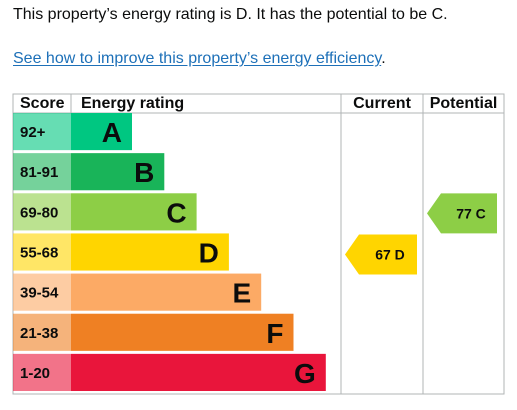 This screenshot has height=410, width=517. I want to click on score-label-g: 1-20, so click(35, 373).